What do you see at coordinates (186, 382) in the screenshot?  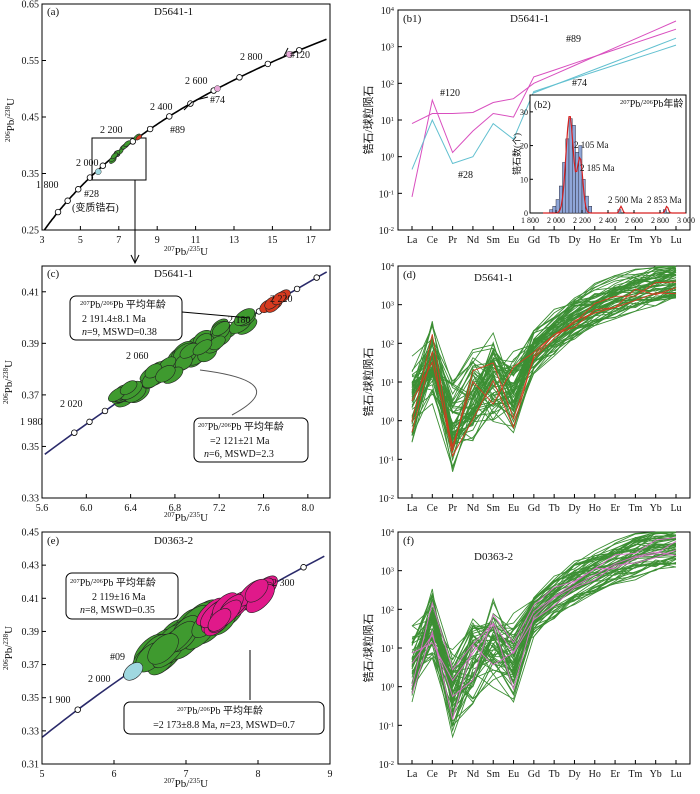 I see `plot-frame-c` at bounding box center [186, 382].